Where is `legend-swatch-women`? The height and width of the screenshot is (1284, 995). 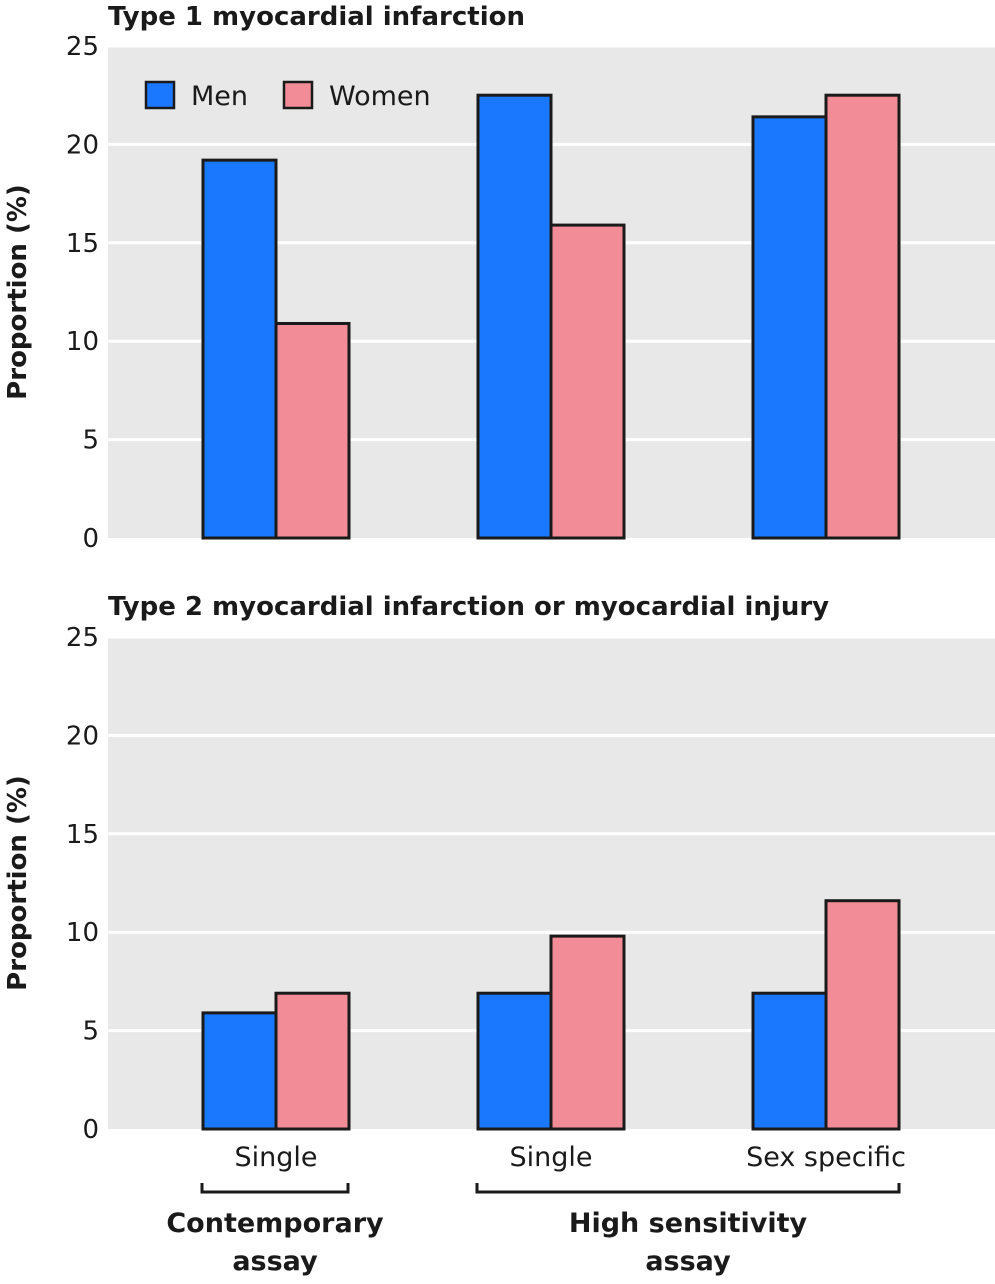 legend-swatch-women is located at coordinates (298, 95).